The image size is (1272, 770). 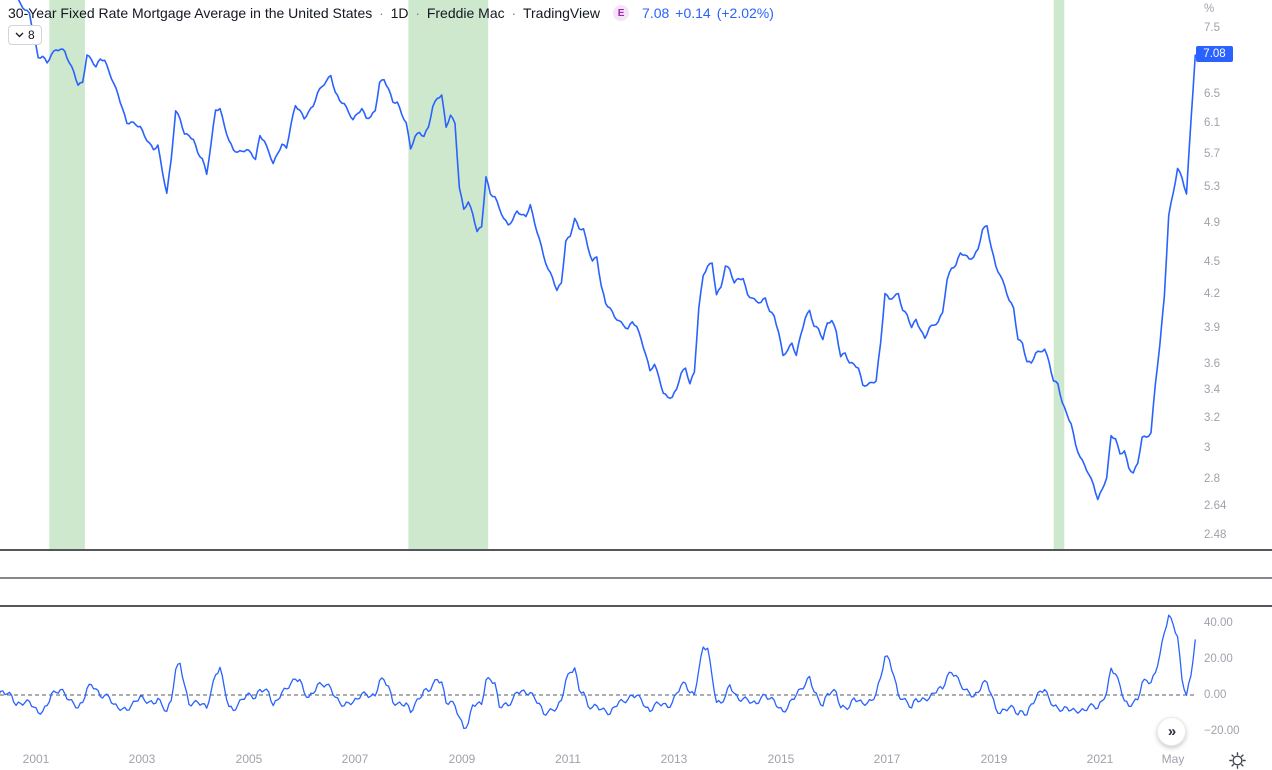 I want to click on price-tick-label: 2.64, so click(x=1215, y=506).